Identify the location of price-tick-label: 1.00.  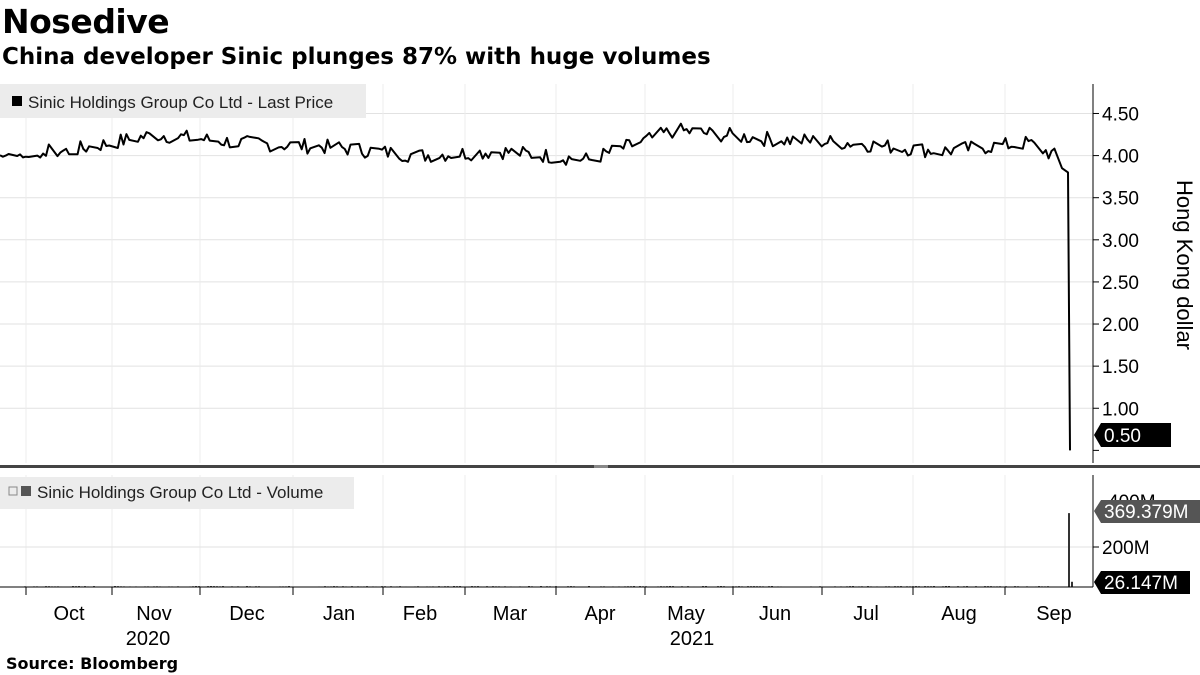
(1120, 409).